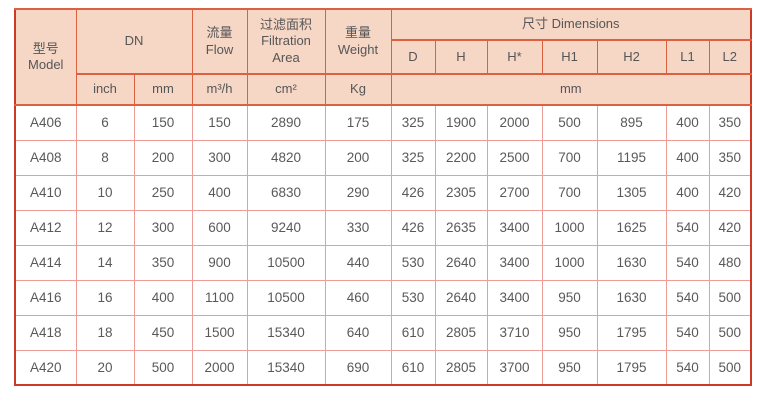 This screenshot has height=406, width=764. I want to click on cell-dn-inch: 16, so click(105, 297).